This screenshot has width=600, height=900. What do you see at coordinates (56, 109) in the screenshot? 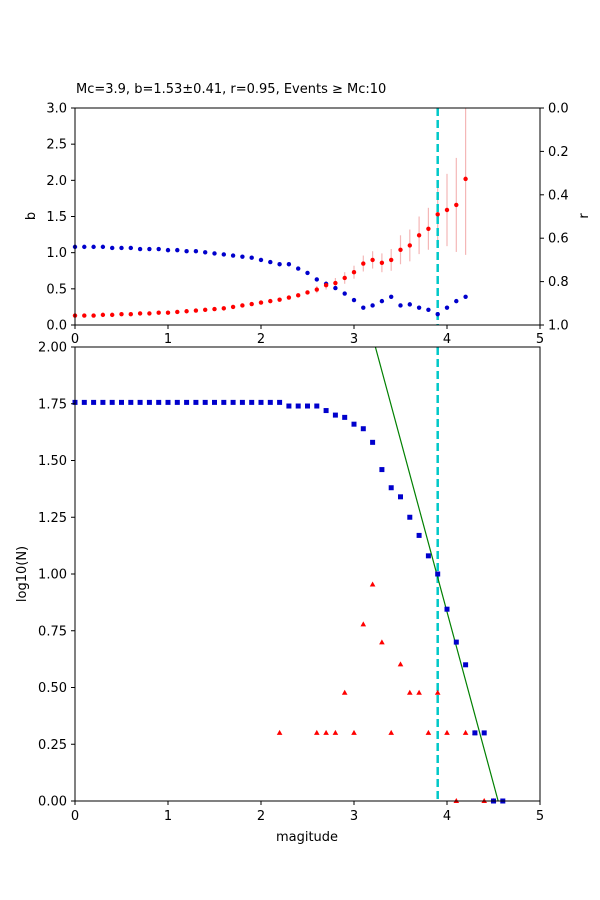
I see `y-tick-label: 3.0` at bounding box center [56, 109].